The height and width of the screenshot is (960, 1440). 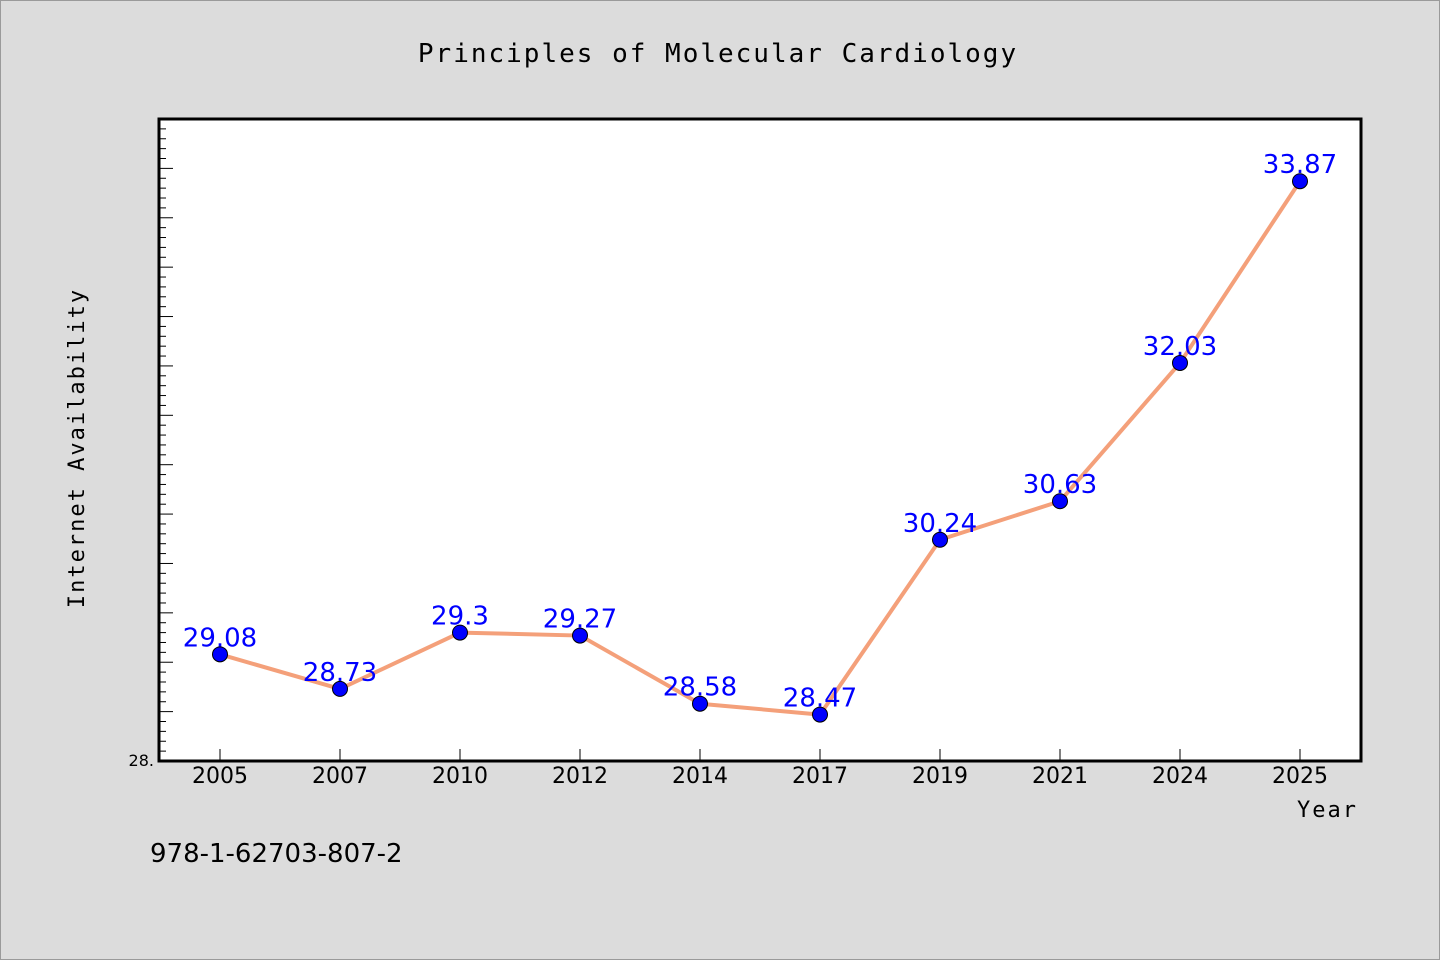 I want to click on x-tick-label: 2021, so click(x=1060, y=776).